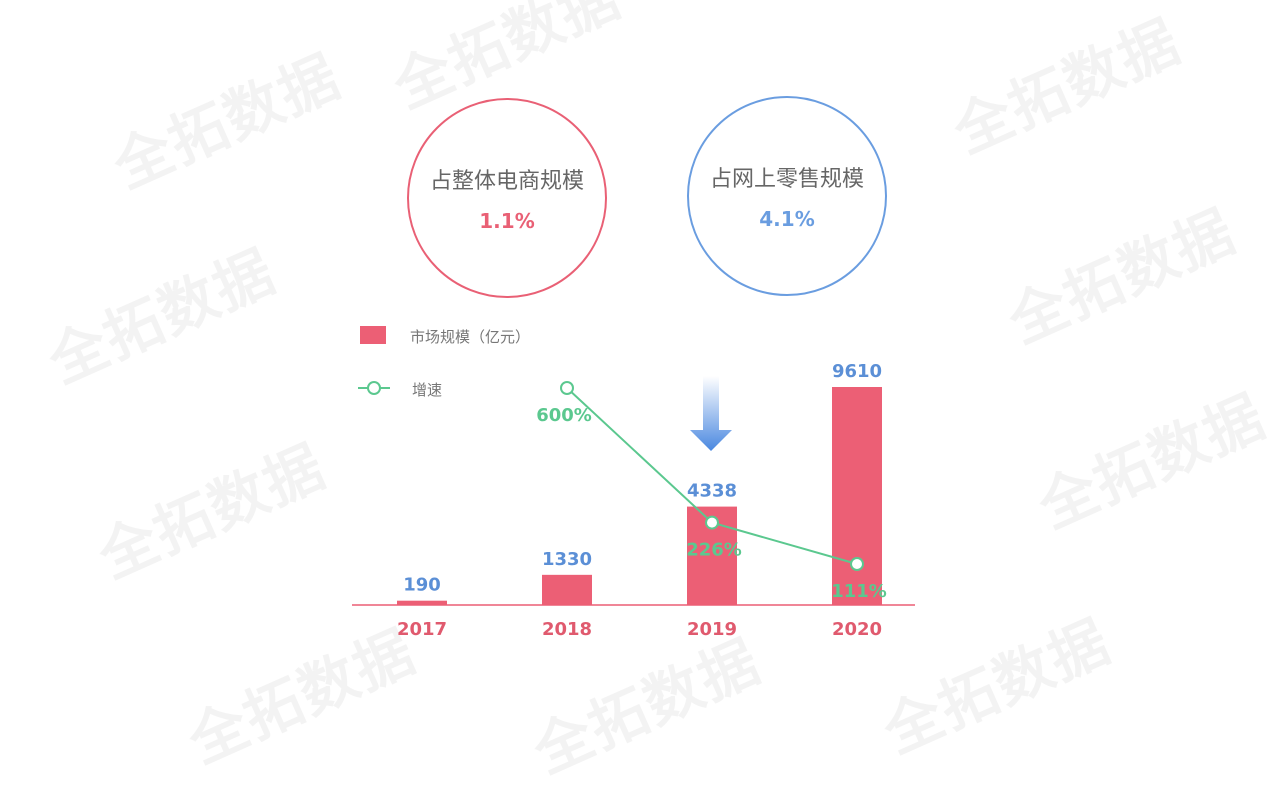 This screenshot has width=1280, height=789. What do you see at coordinates (857, 496) in the screenshot?
I see `bar-2020` at bounding box center [857, 496].